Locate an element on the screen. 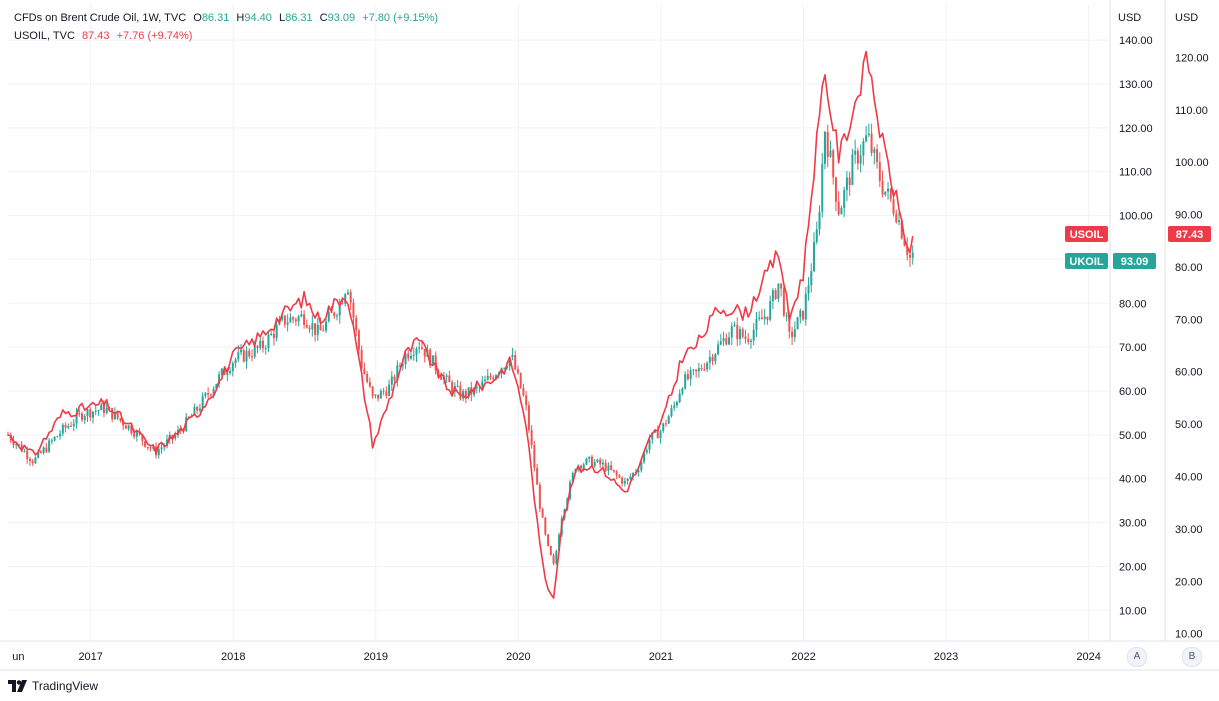 The width and height of the screenshot is (1219, 701). ukoil-legend-title: CFDs on Brent Crude Oil, 1W, TVC is located at coordinates (100, 18).